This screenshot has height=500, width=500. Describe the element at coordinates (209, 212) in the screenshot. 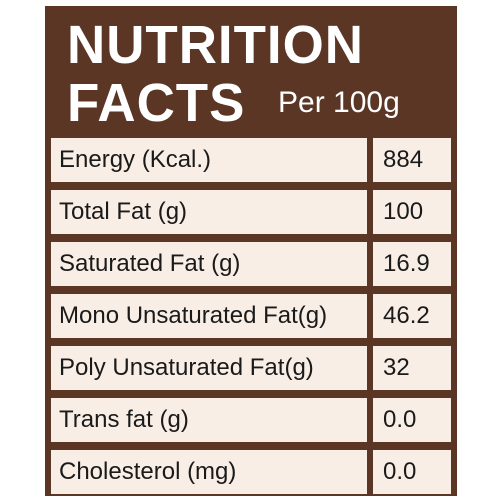

I see `row-label: Total Fat (g)` at that location.